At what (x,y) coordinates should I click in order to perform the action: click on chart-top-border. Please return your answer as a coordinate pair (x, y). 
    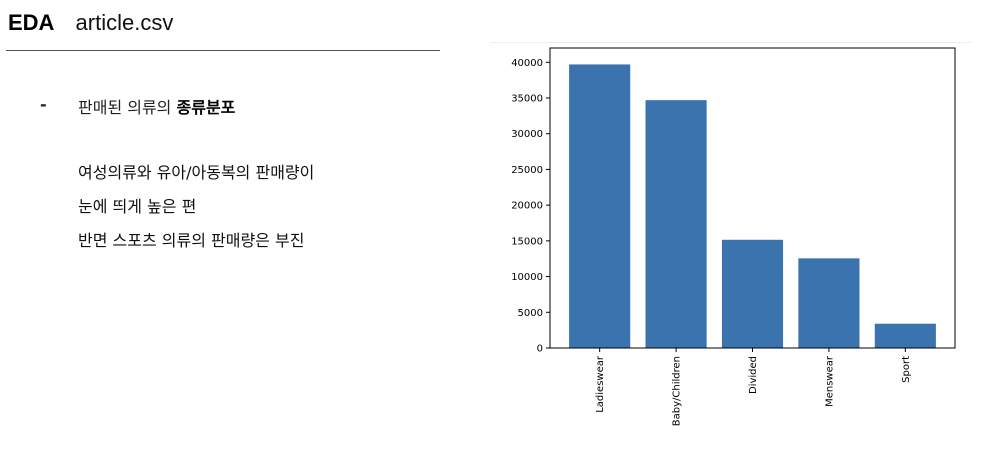
    Looking at the image, I should click on (731, 42).